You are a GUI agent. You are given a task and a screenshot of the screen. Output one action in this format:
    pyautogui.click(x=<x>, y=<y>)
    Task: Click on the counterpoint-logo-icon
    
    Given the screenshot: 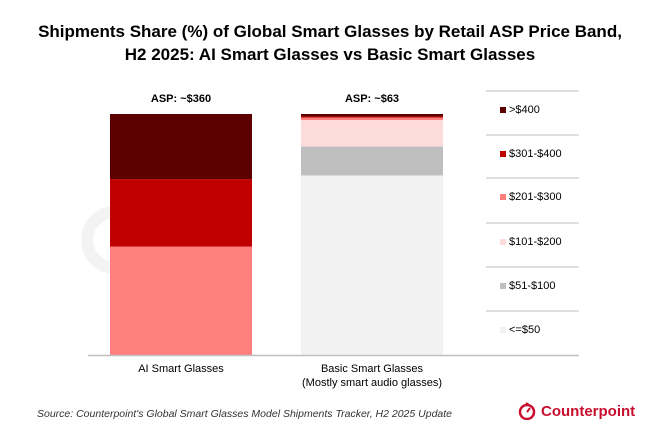 What is the action you would take?
    pyautogui.click(x=527, y=411)
    